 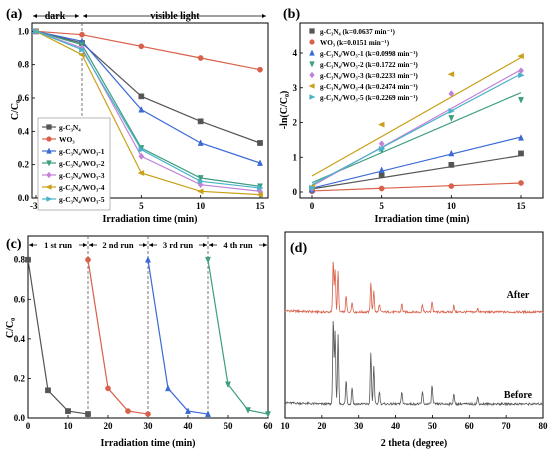 I want to click on panel-c-ytick-label: 0.2, so click(x=20, y=378).